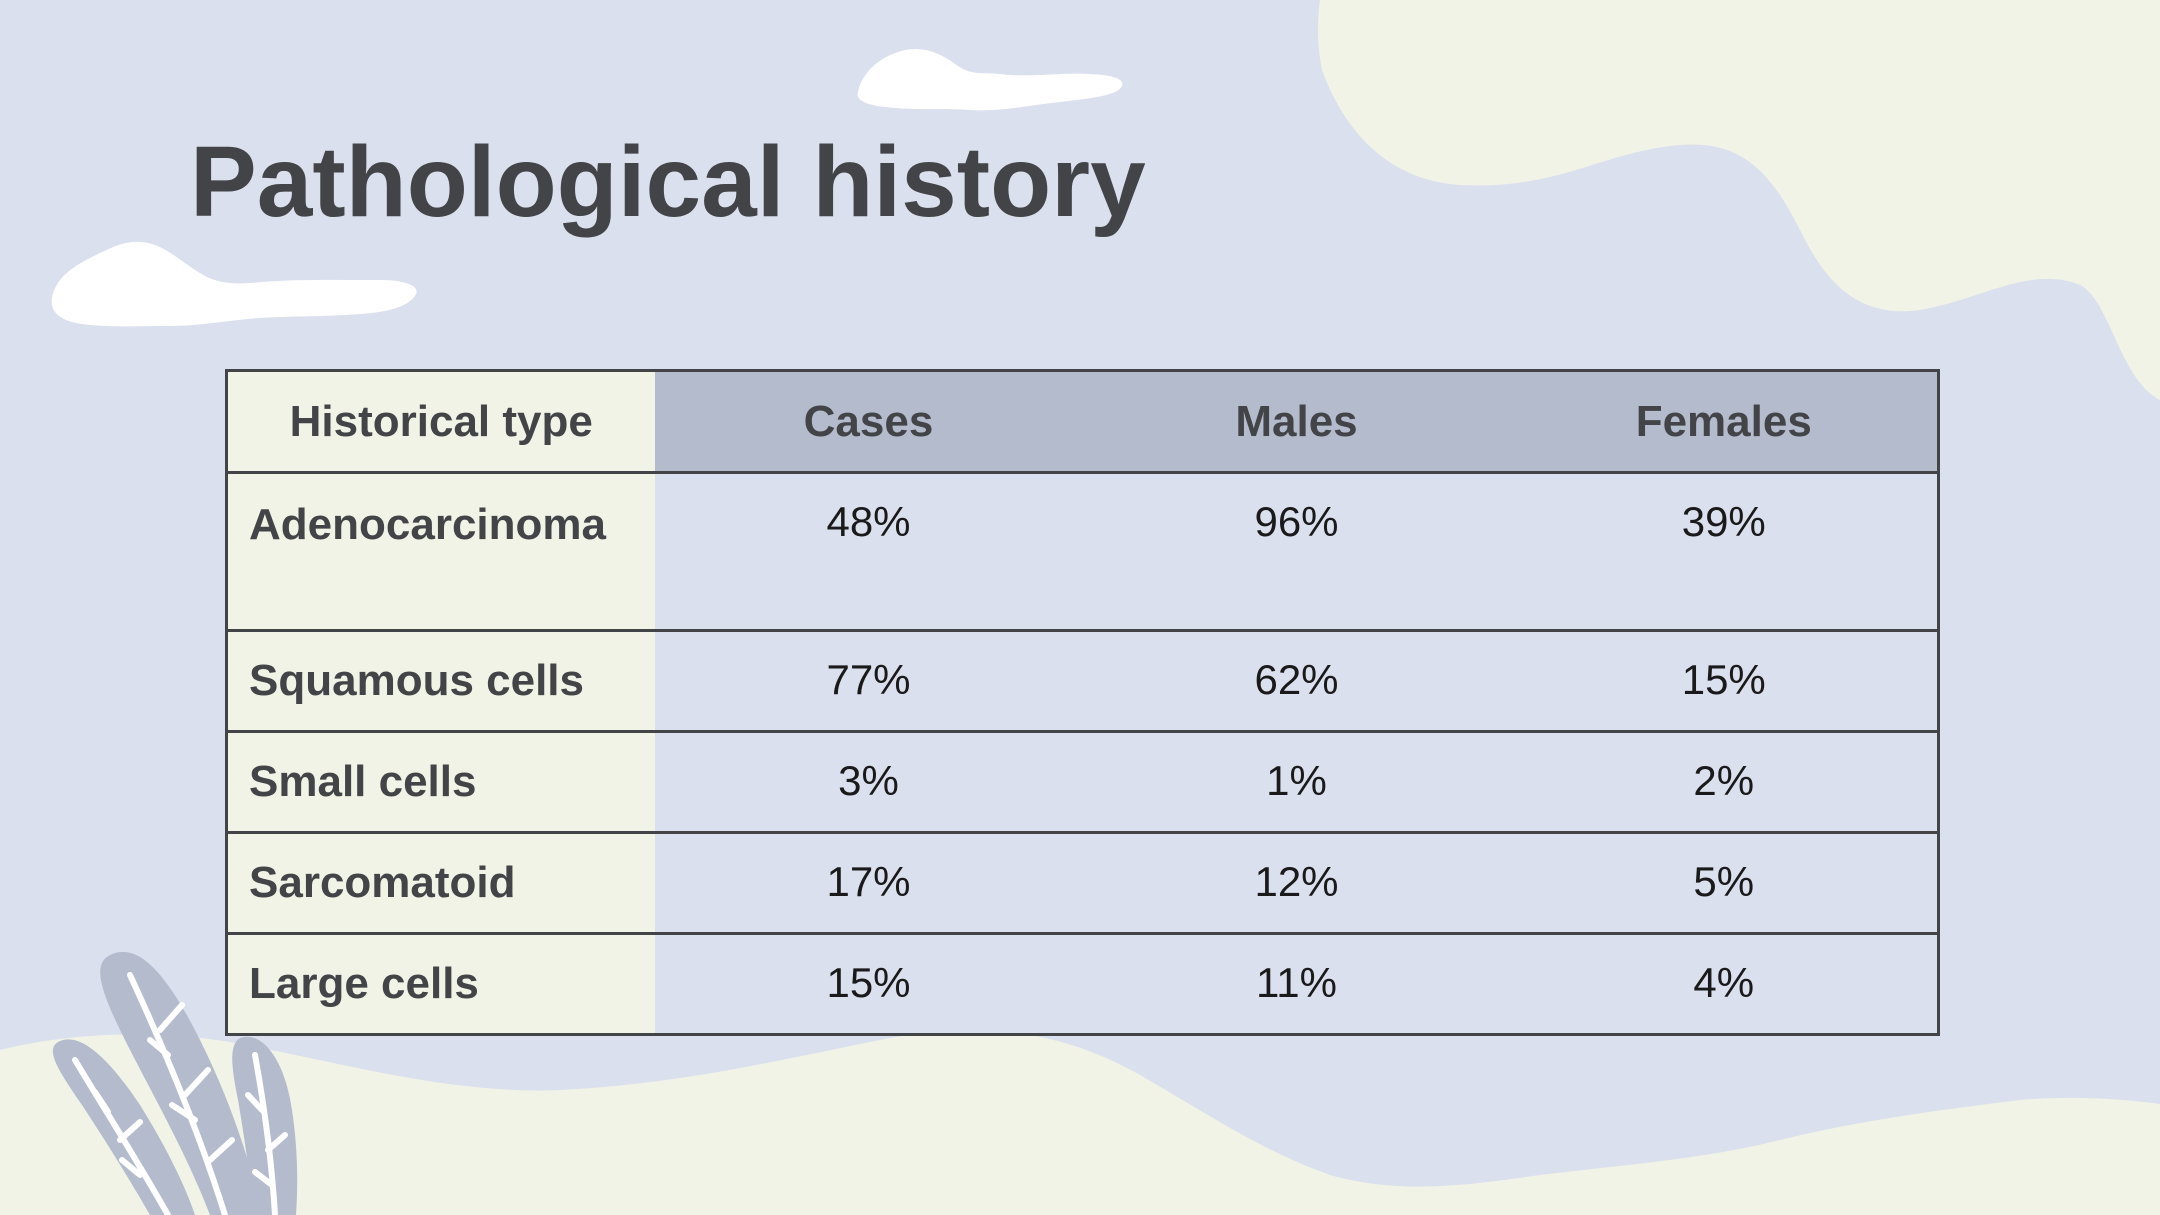  What do you see at coordinates (868, 681) in the screenshot?
I see `cases-value: 77%` at bounding box center [868, 681].